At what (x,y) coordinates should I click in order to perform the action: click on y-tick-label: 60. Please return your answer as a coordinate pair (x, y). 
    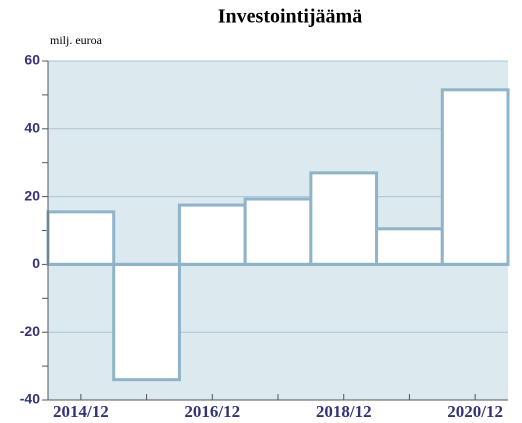
    Looking at the image, I should click on (32, 60).